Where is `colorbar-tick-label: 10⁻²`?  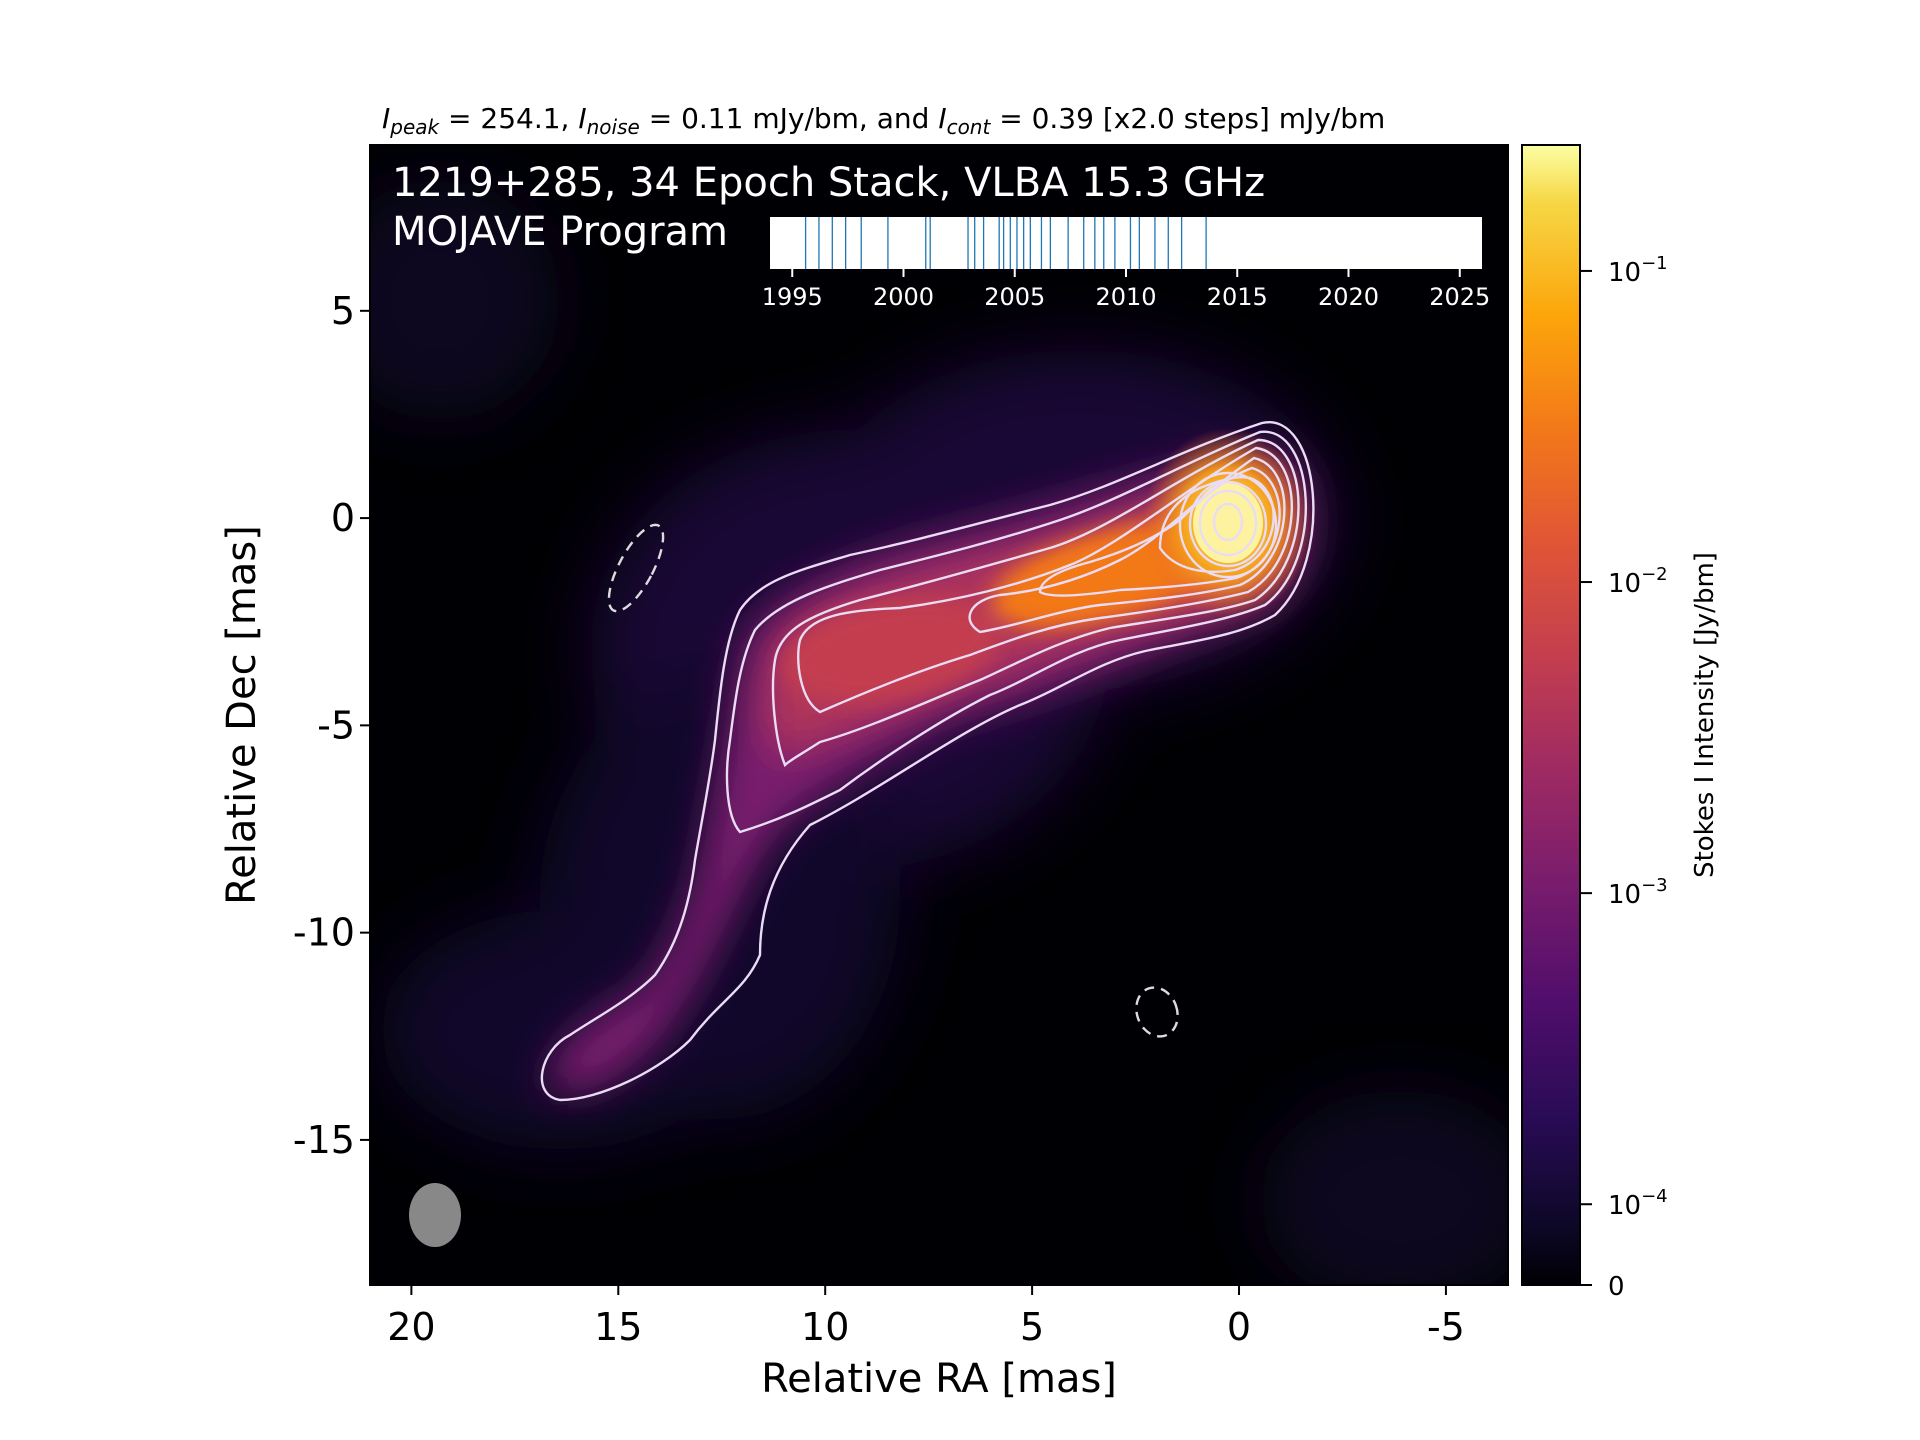
colorbar-tick-label: 10⁻² is located at coordinates (1638, 581).